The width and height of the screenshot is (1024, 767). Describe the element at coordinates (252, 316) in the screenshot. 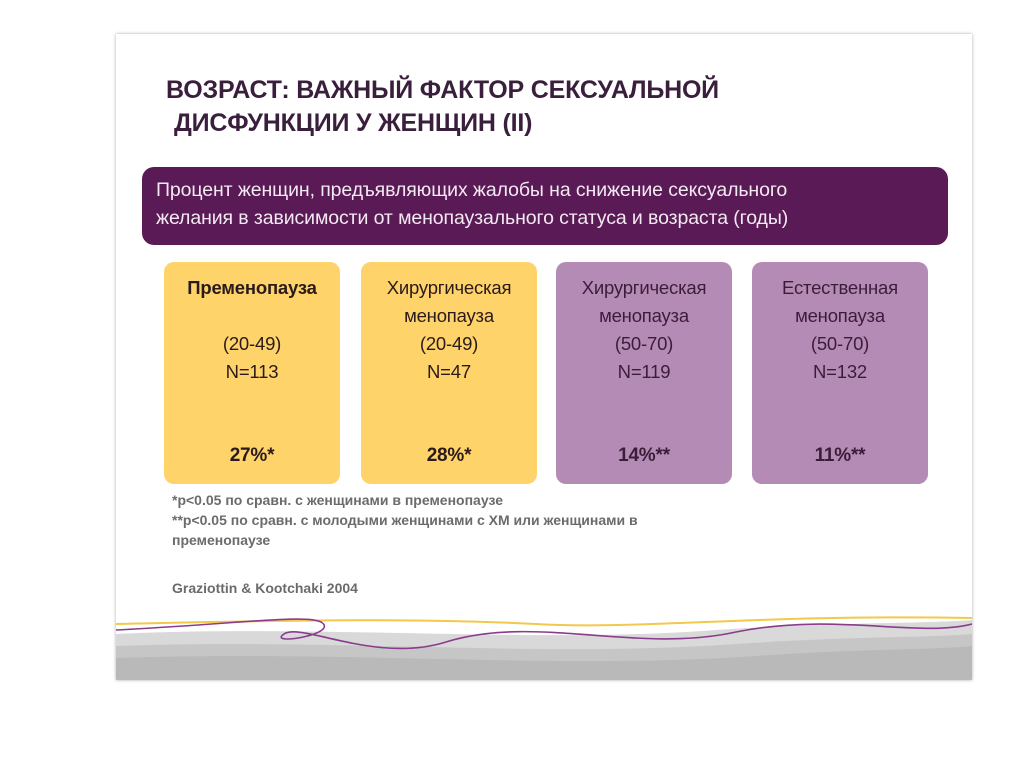

I see `card-line` at that location.